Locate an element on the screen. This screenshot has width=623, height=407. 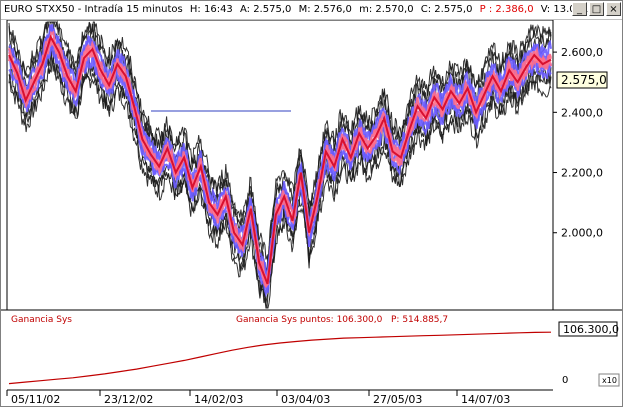
price-tick-label: 2.000,0 is located at coordinates (582, 233).